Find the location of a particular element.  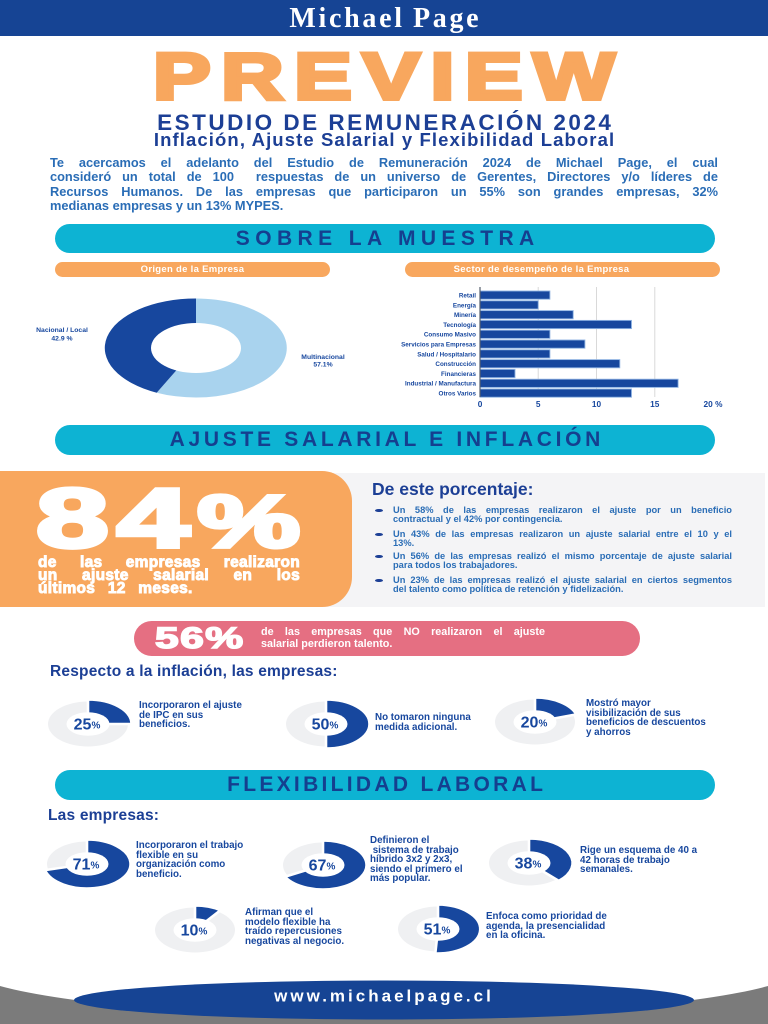

svg-text: 38% is located at coordinates (528, 864).